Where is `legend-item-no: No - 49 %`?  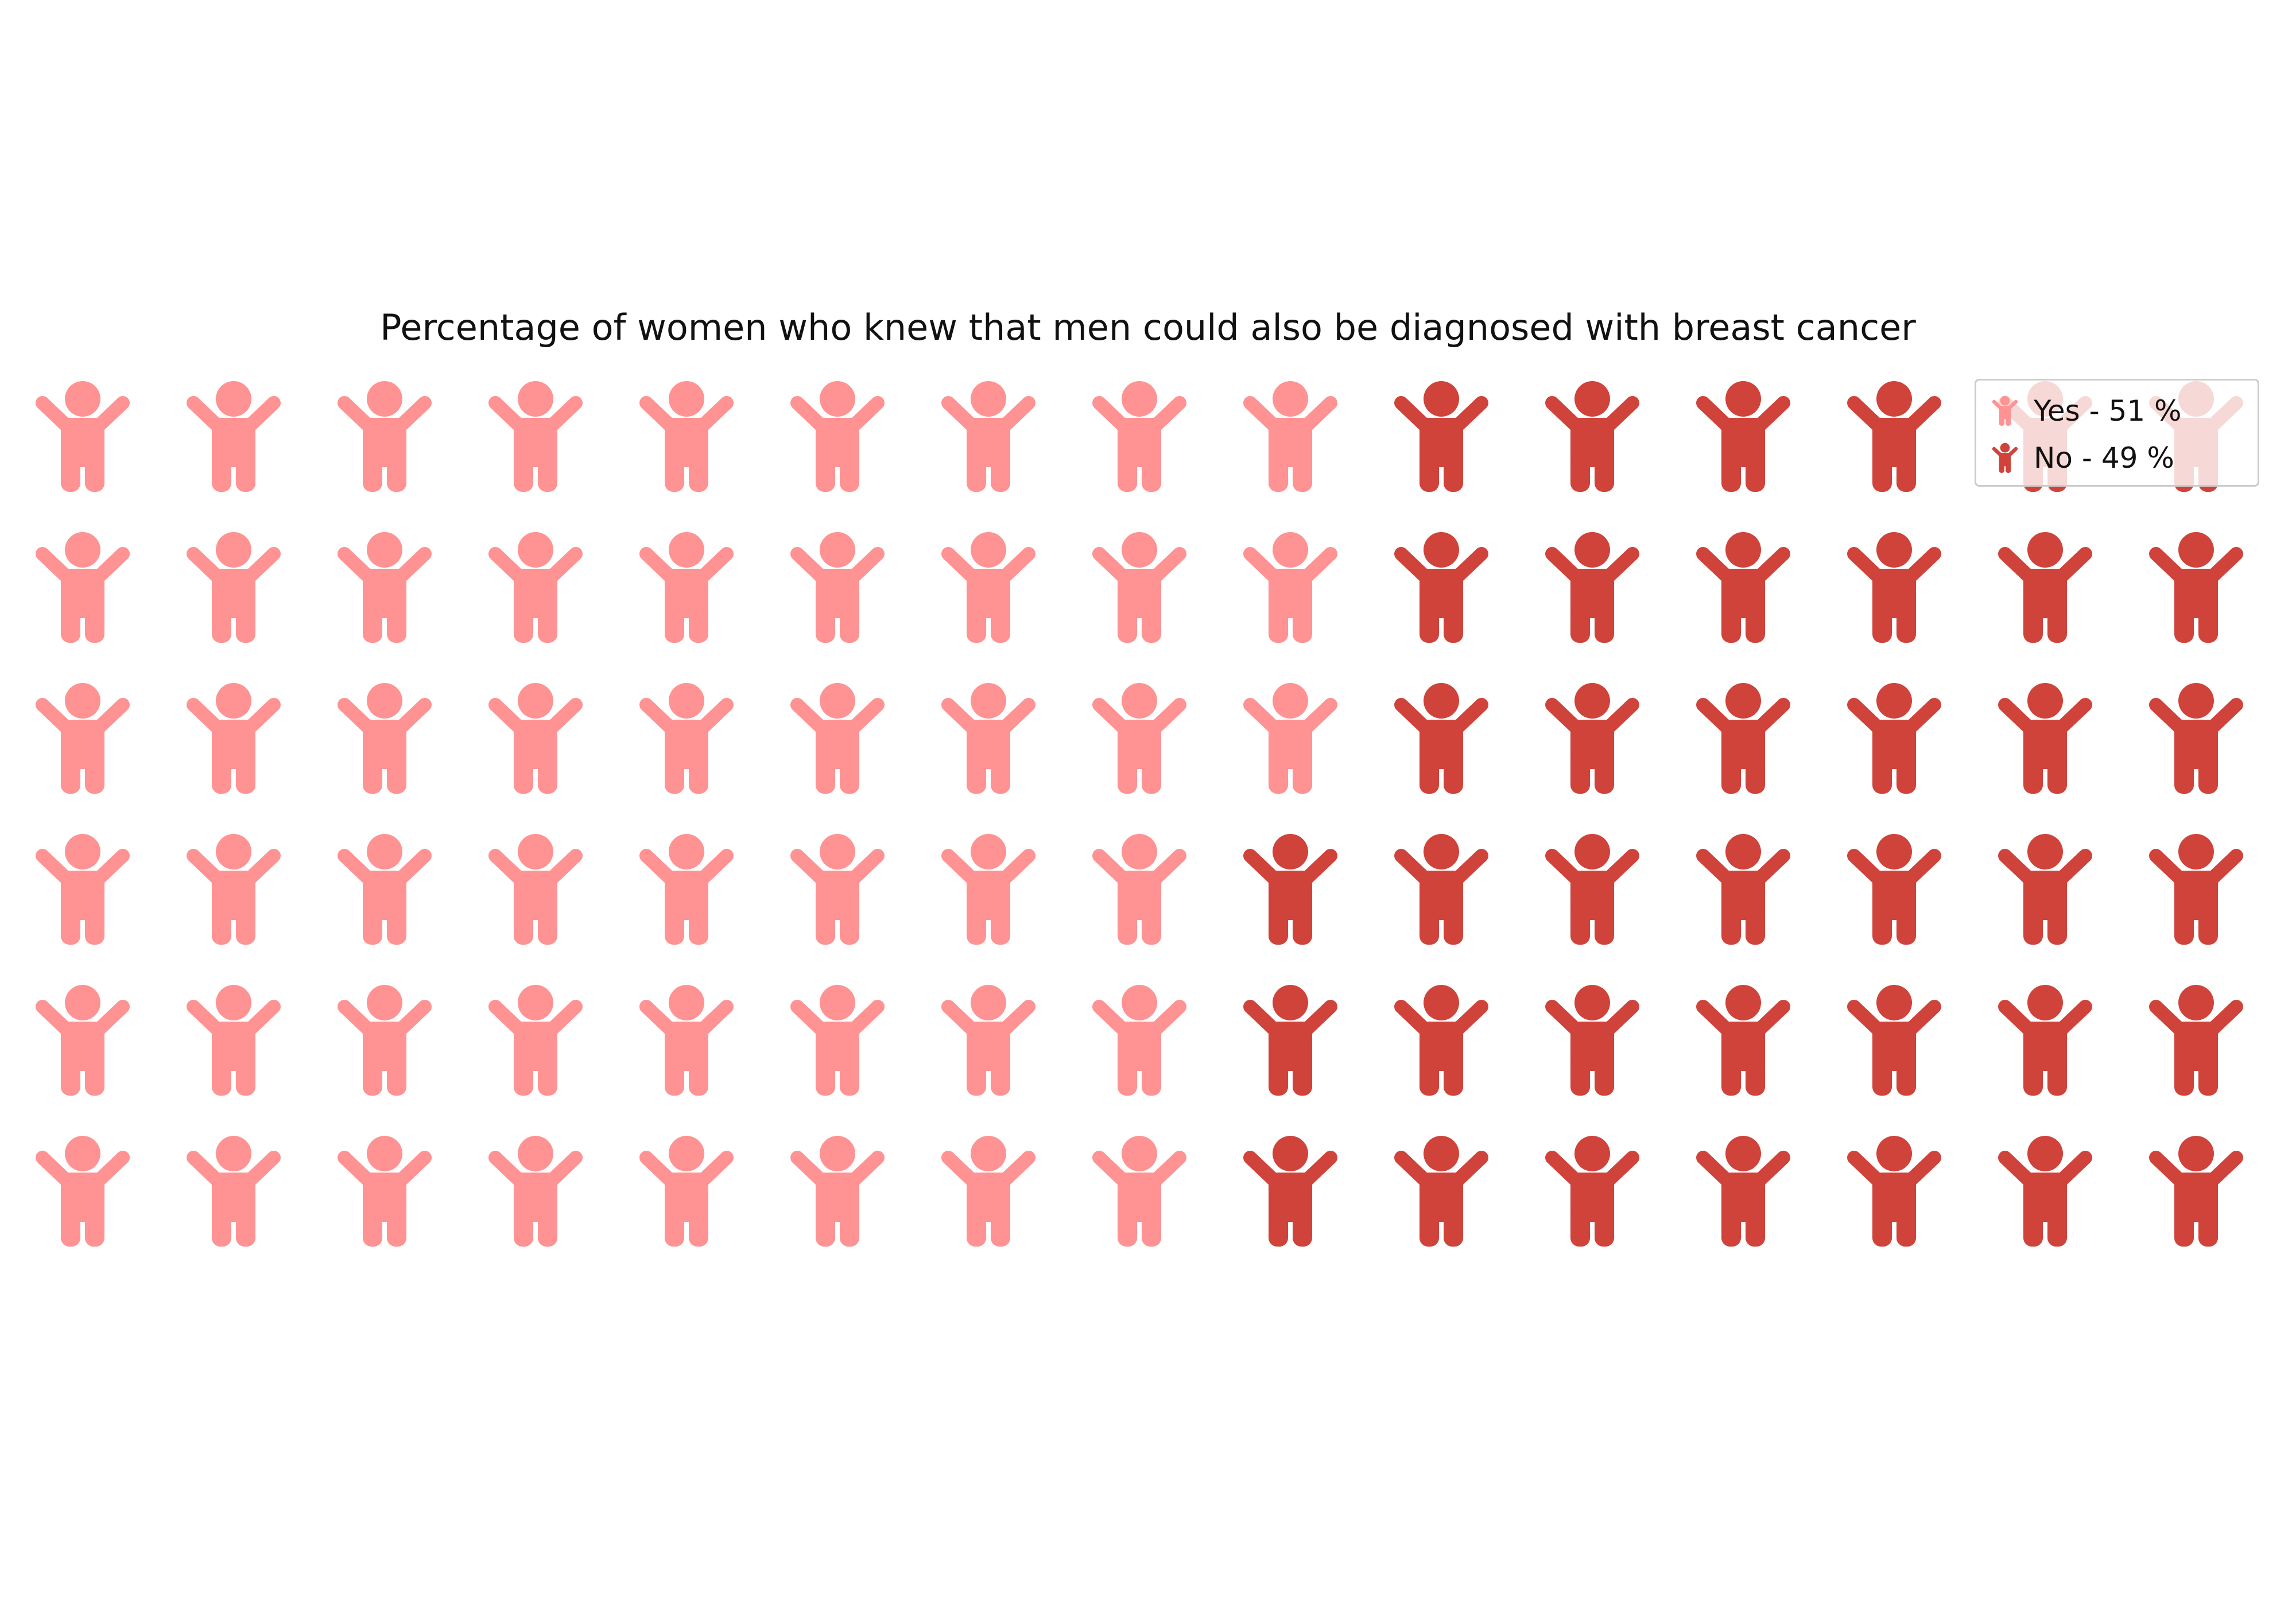 legend-item-no: No - 49 % is located at coordinates (2075, 458).